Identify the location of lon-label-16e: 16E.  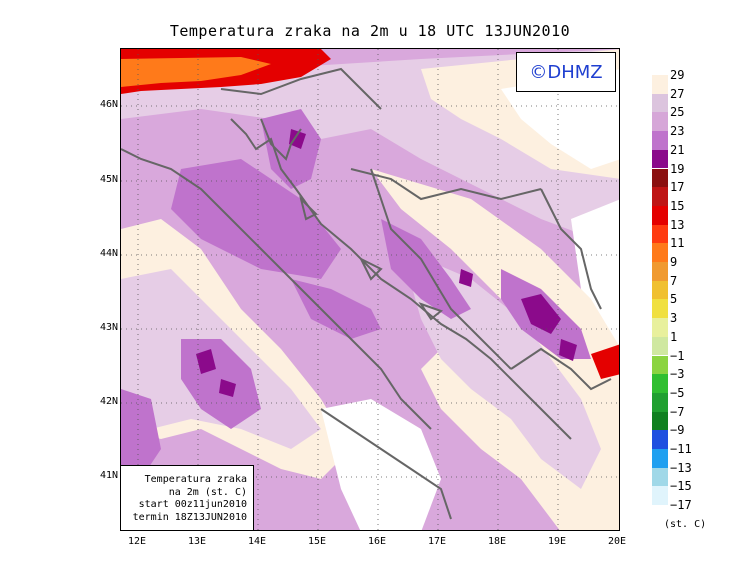
(377, 541).